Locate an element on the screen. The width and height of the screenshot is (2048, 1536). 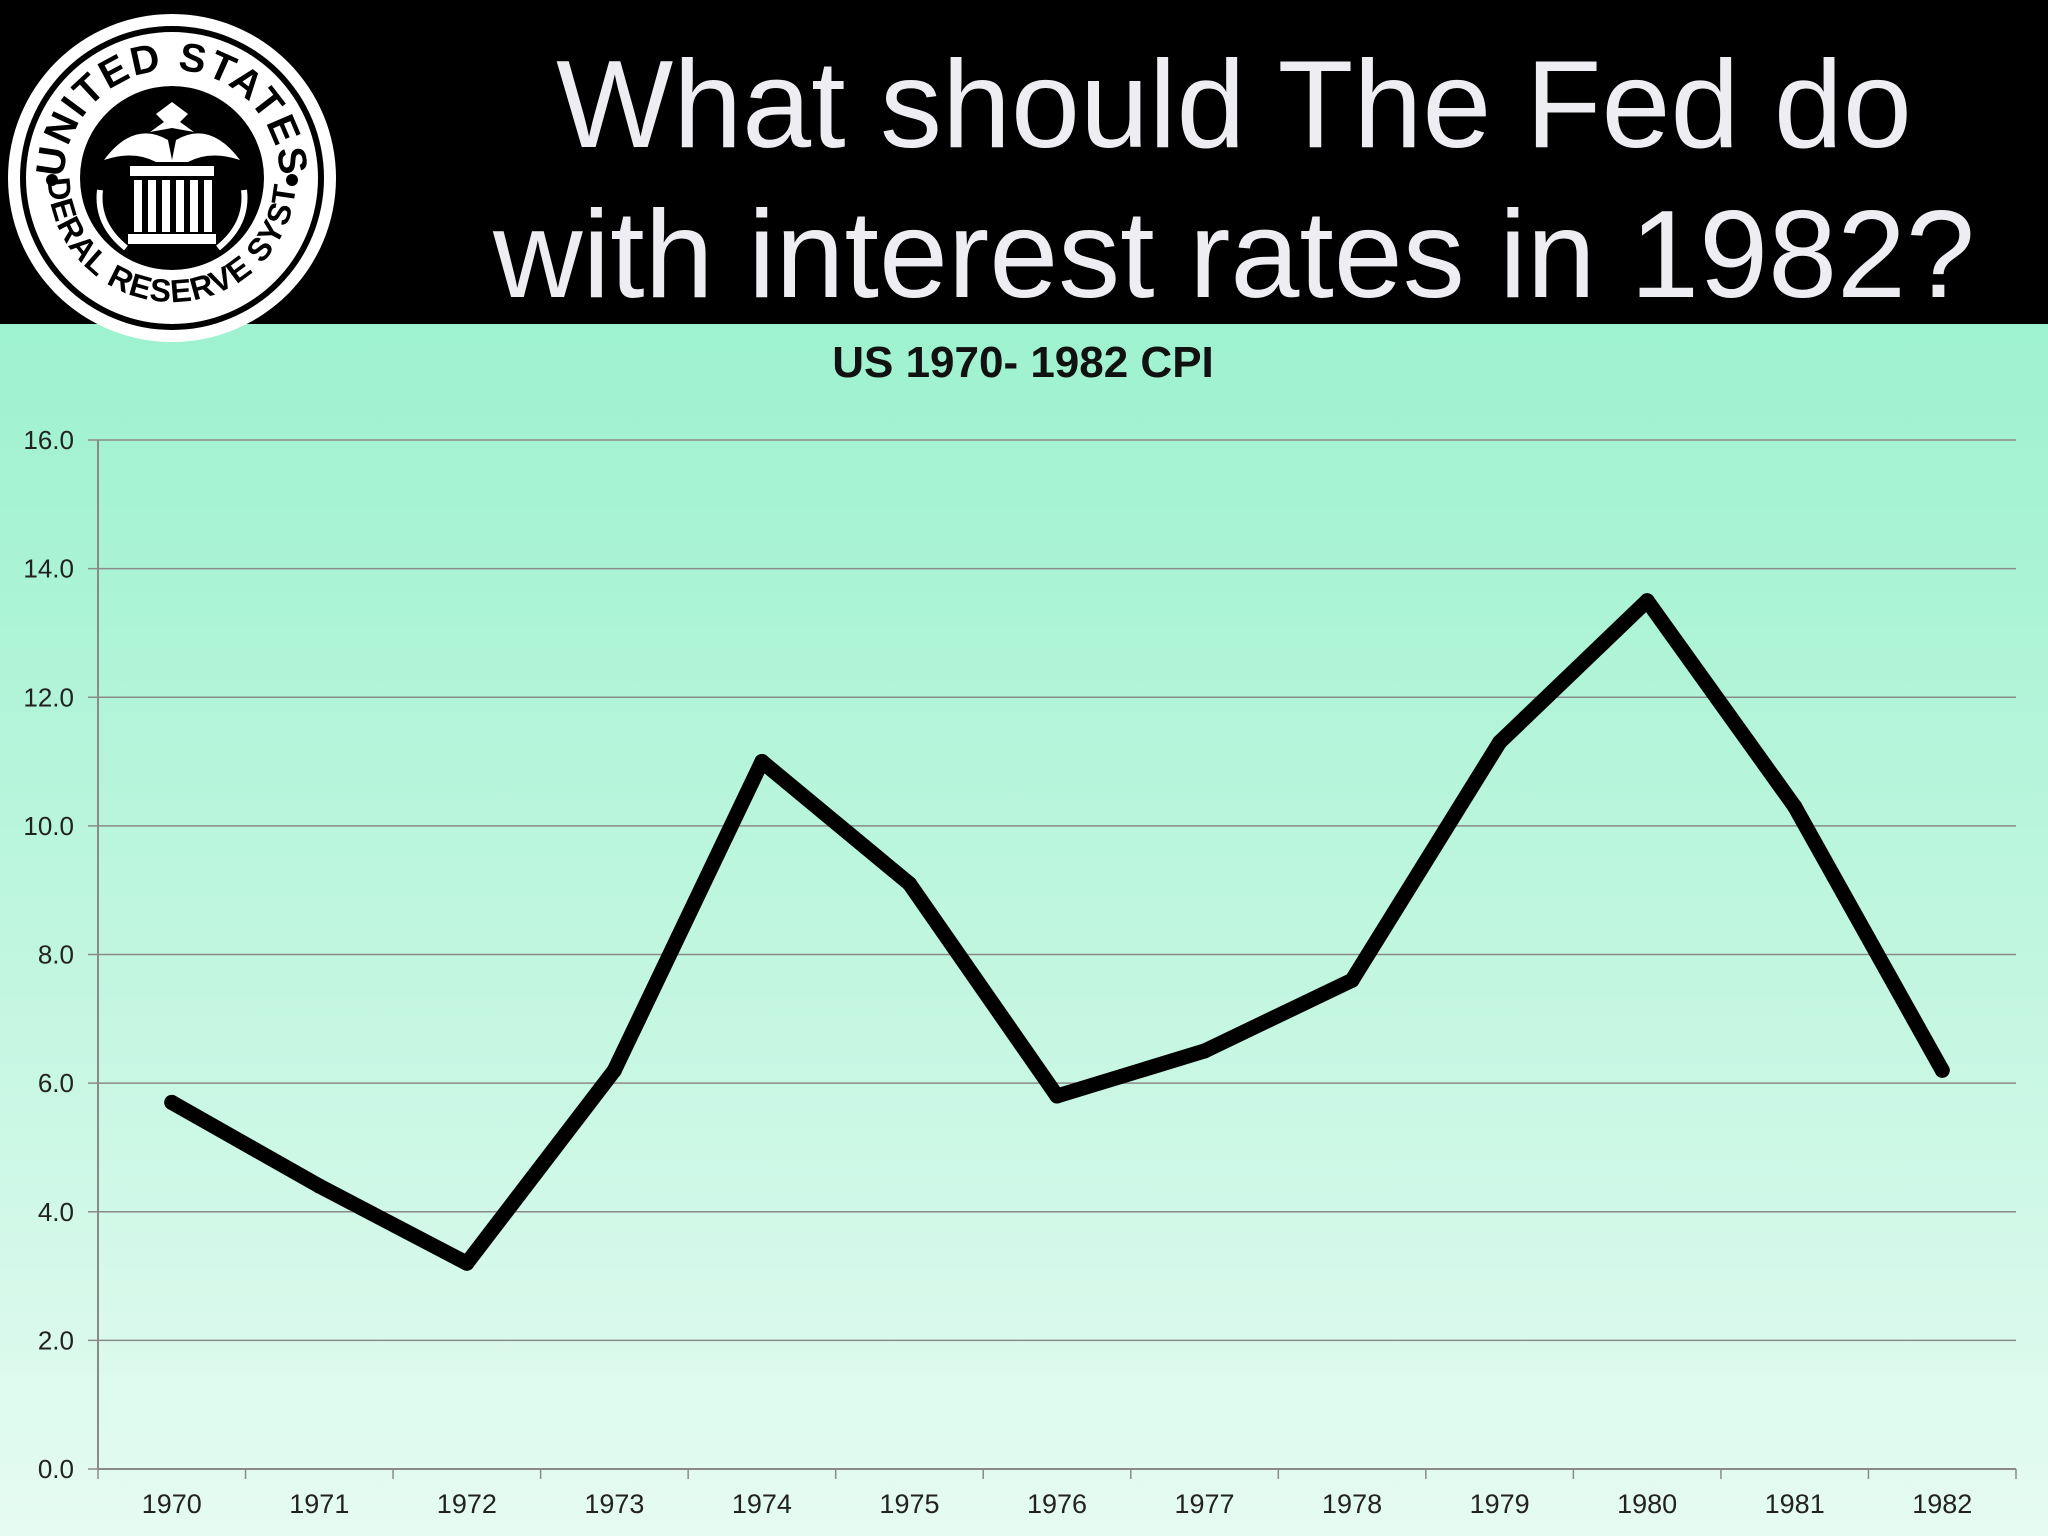
x-tick-label: 1980 is located at coordinates (1647, 1504).